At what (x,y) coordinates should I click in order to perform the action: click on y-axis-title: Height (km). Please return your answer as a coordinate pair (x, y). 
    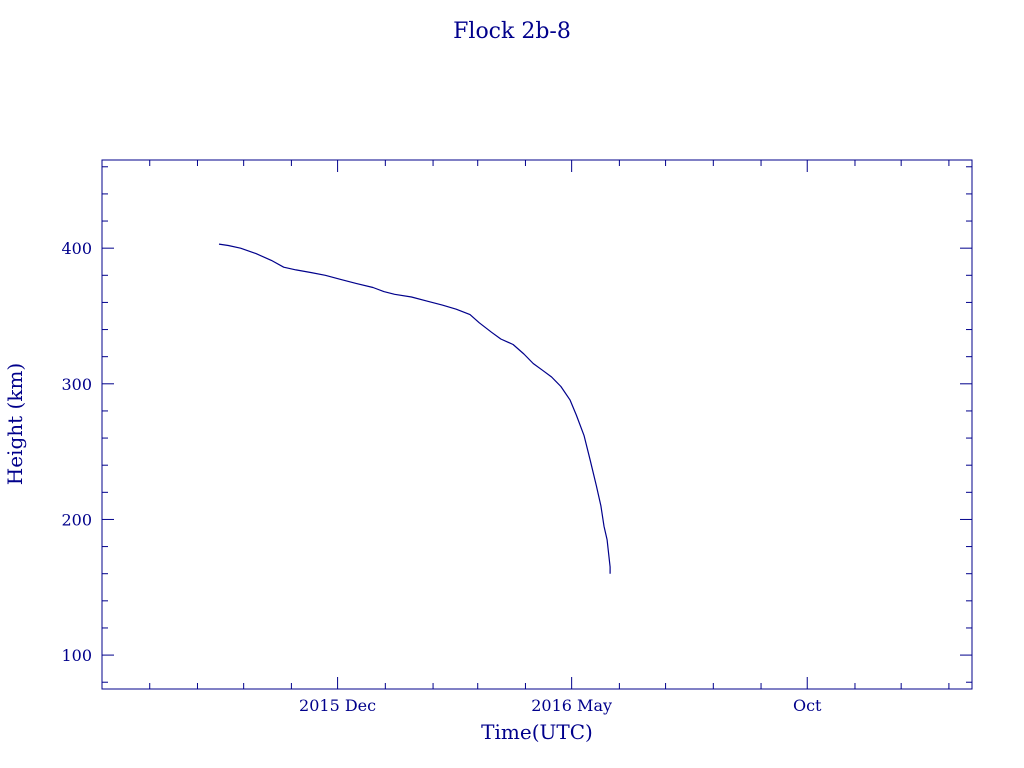
    Looking at the image, I should click on (15, 424).